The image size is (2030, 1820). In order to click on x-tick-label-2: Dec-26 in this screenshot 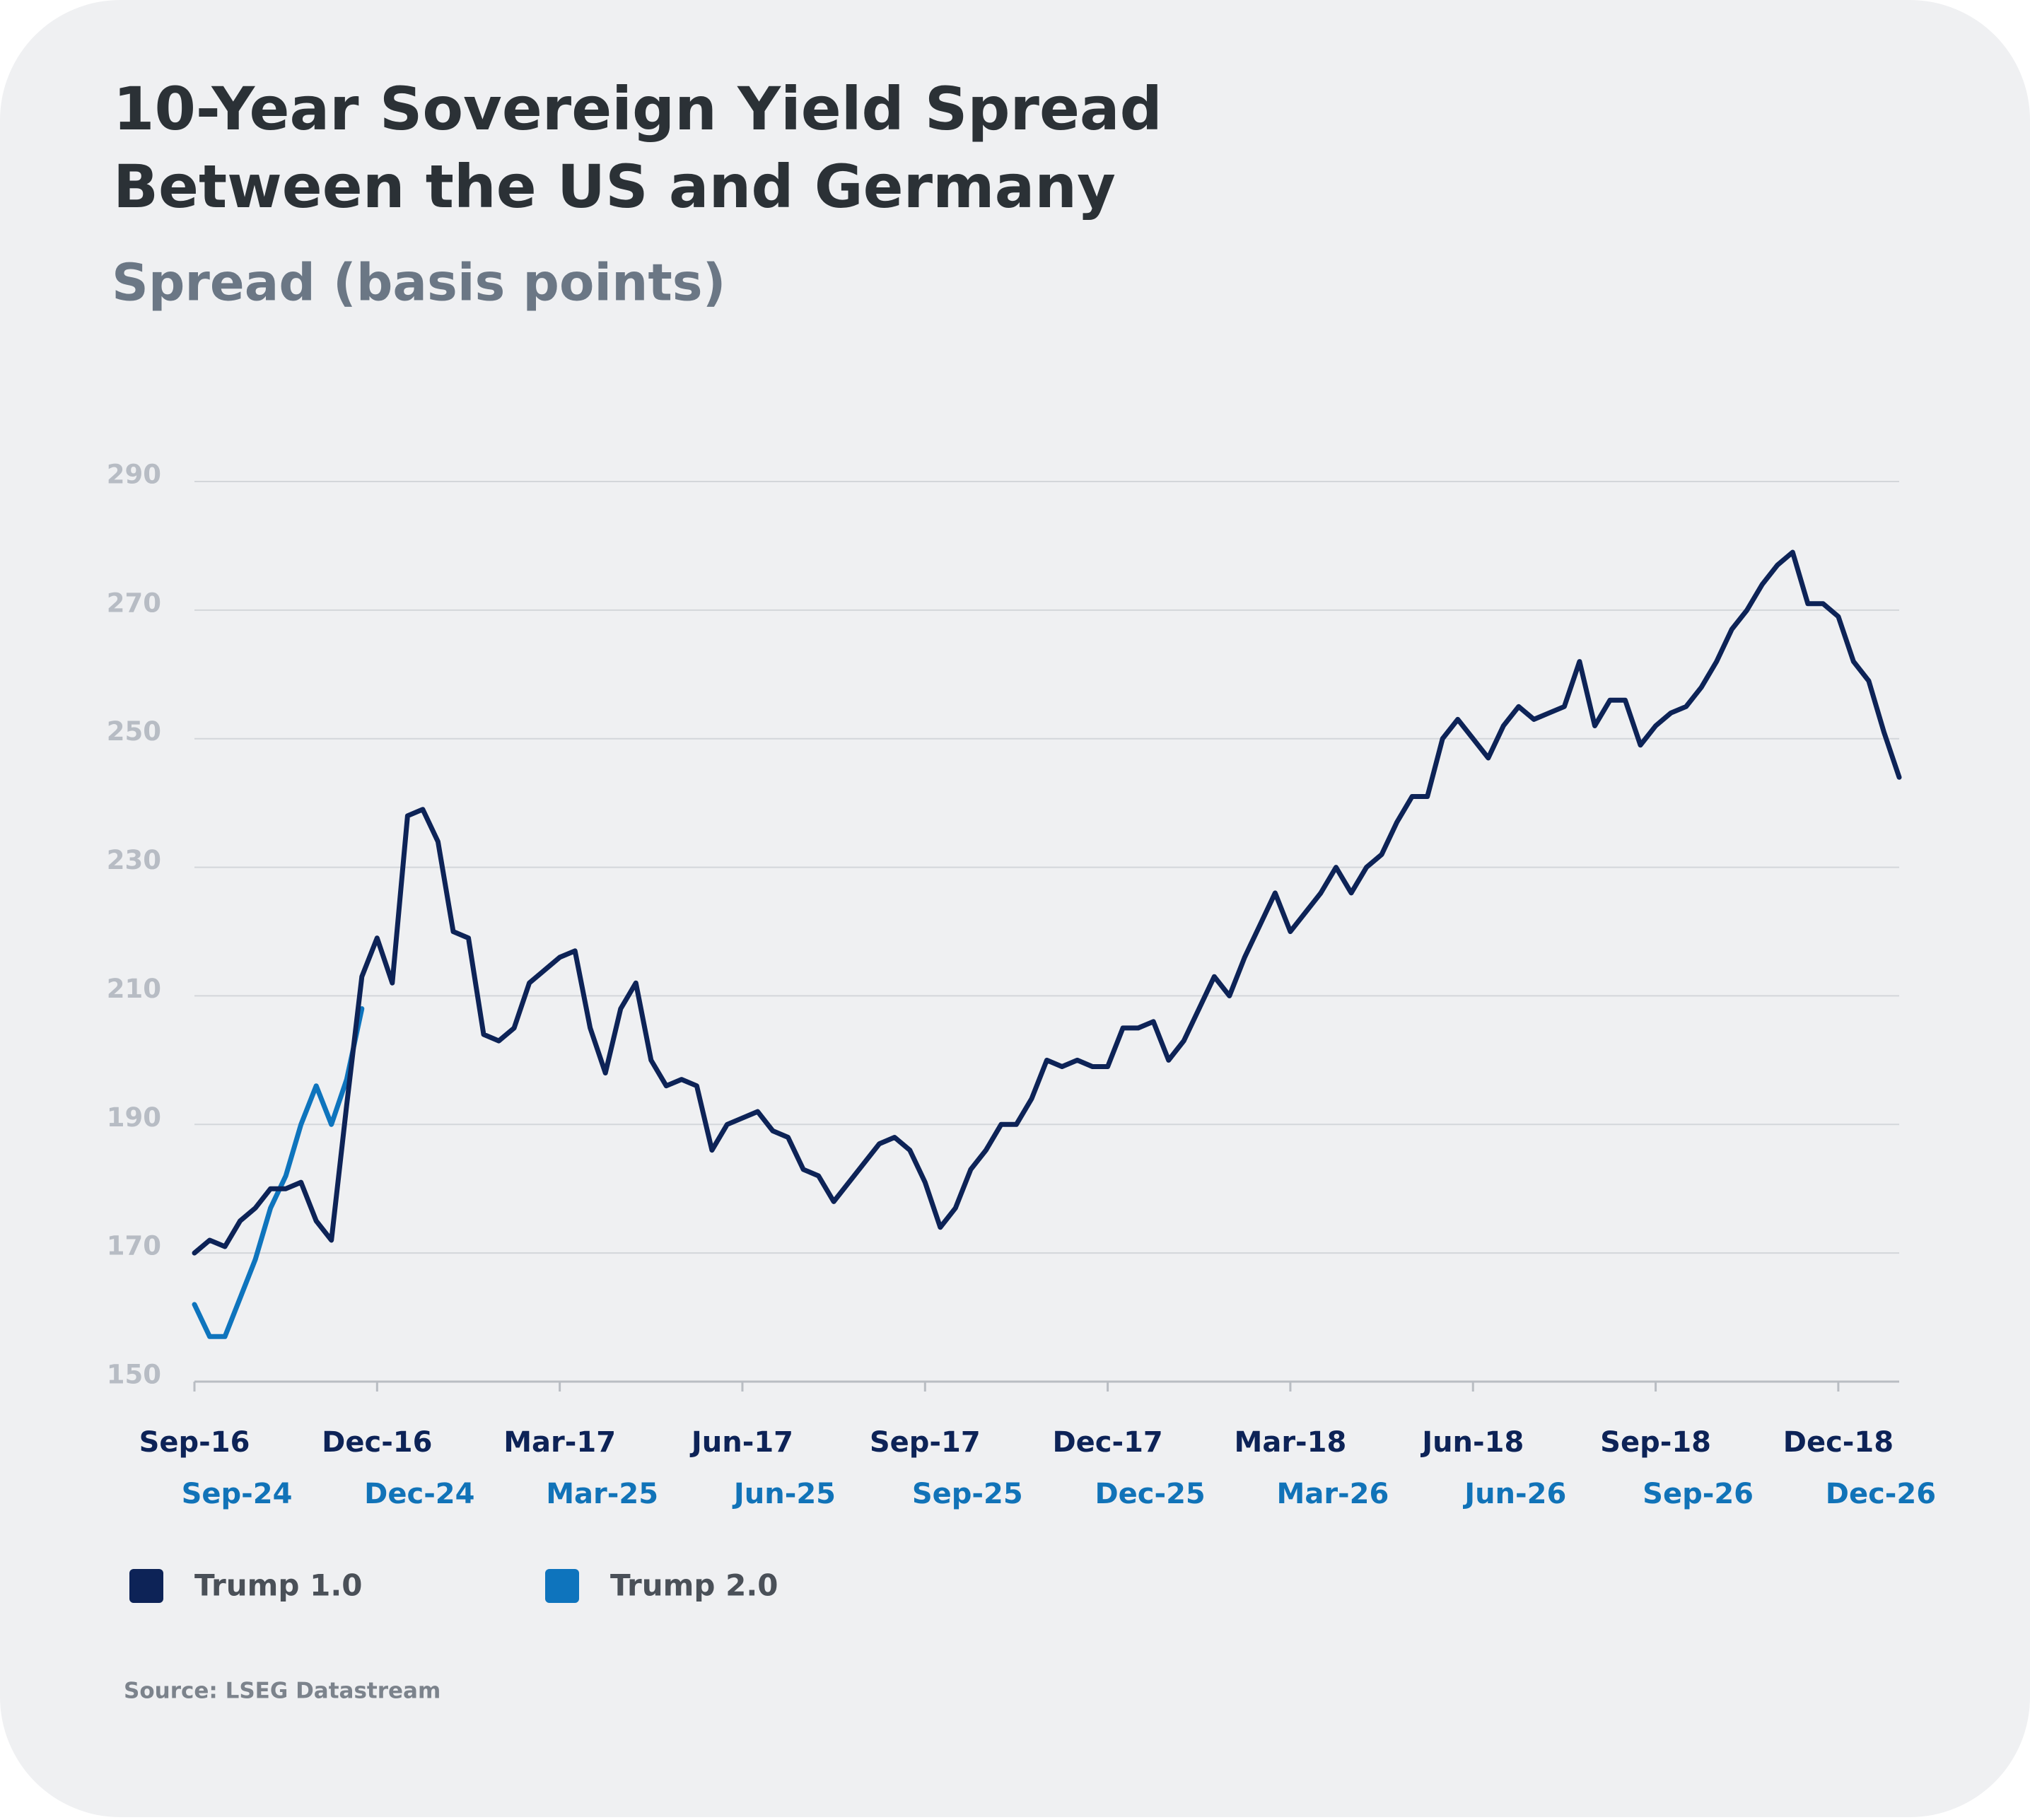, I will do `click(1881, 1494)`.